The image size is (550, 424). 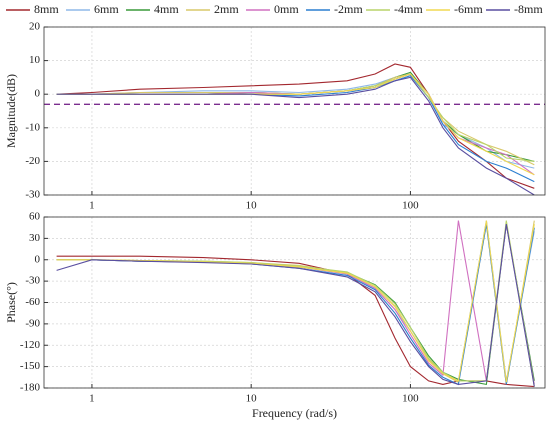 I want to click on legend-label: 6mm, so click(x=106, y=9).